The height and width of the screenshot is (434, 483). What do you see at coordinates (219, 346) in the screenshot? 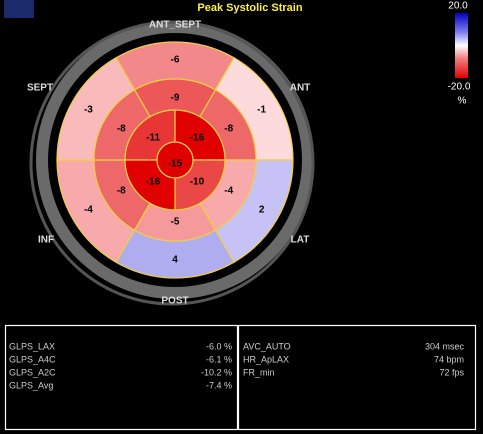
I see `stat-value: -6.0 %` at bounding box center [219, 346].